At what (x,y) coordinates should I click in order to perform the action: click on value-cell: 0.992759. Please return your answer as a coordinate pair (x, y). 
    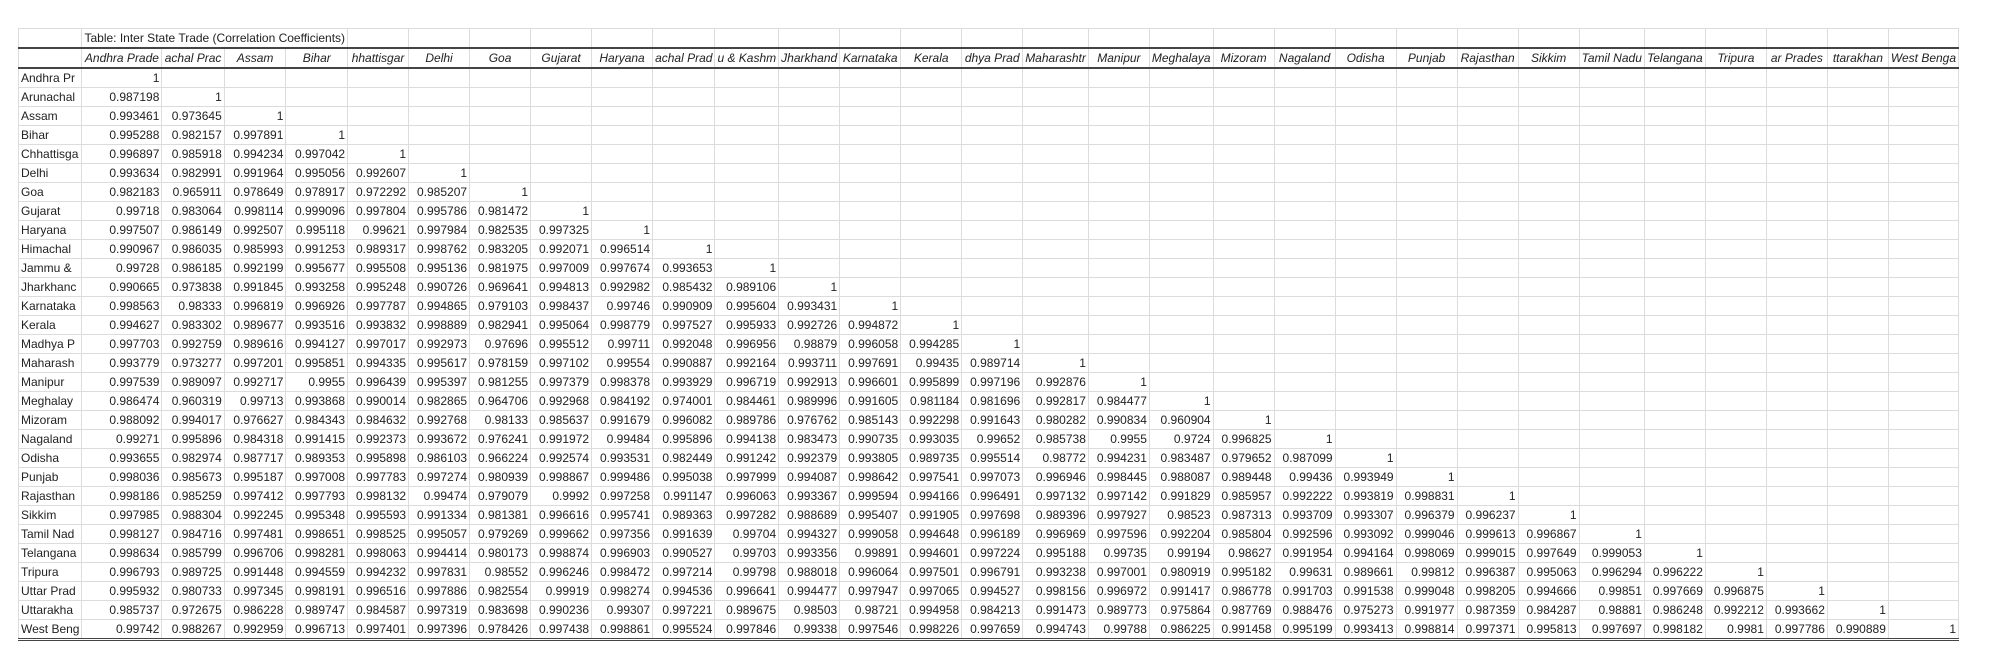
    Looking at the image, I should click on (193, 344).